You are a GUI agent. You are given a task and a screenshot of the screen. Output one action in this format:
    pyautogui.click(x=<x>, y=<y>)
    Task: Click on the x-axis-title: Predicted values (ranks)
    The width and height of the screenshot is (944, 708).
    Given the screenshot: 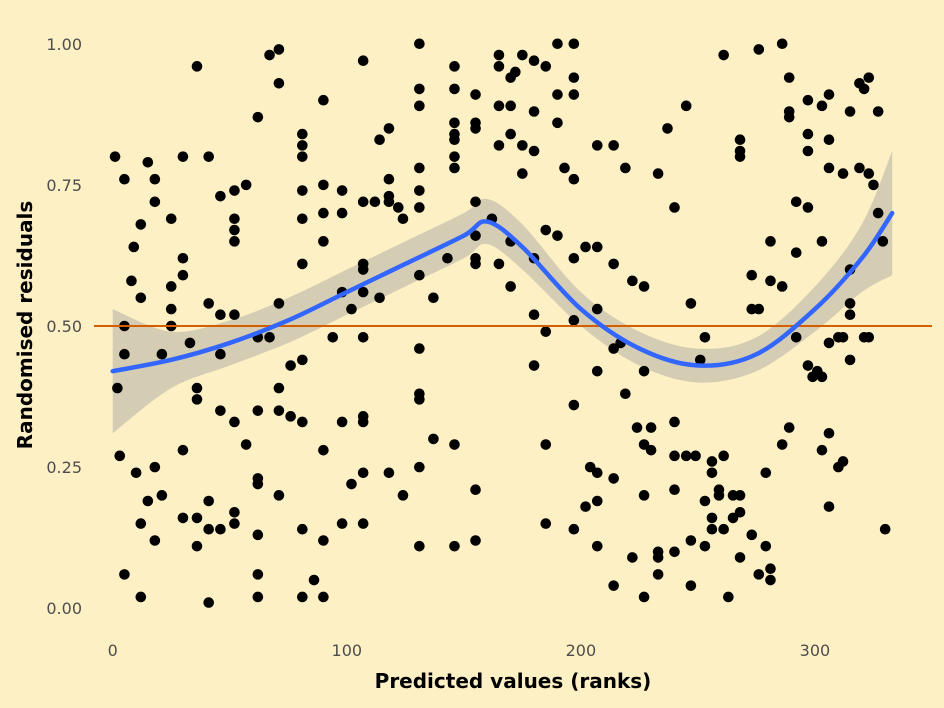 What is the action you would take?
    pyautogui.click(x=513, y=681)
    